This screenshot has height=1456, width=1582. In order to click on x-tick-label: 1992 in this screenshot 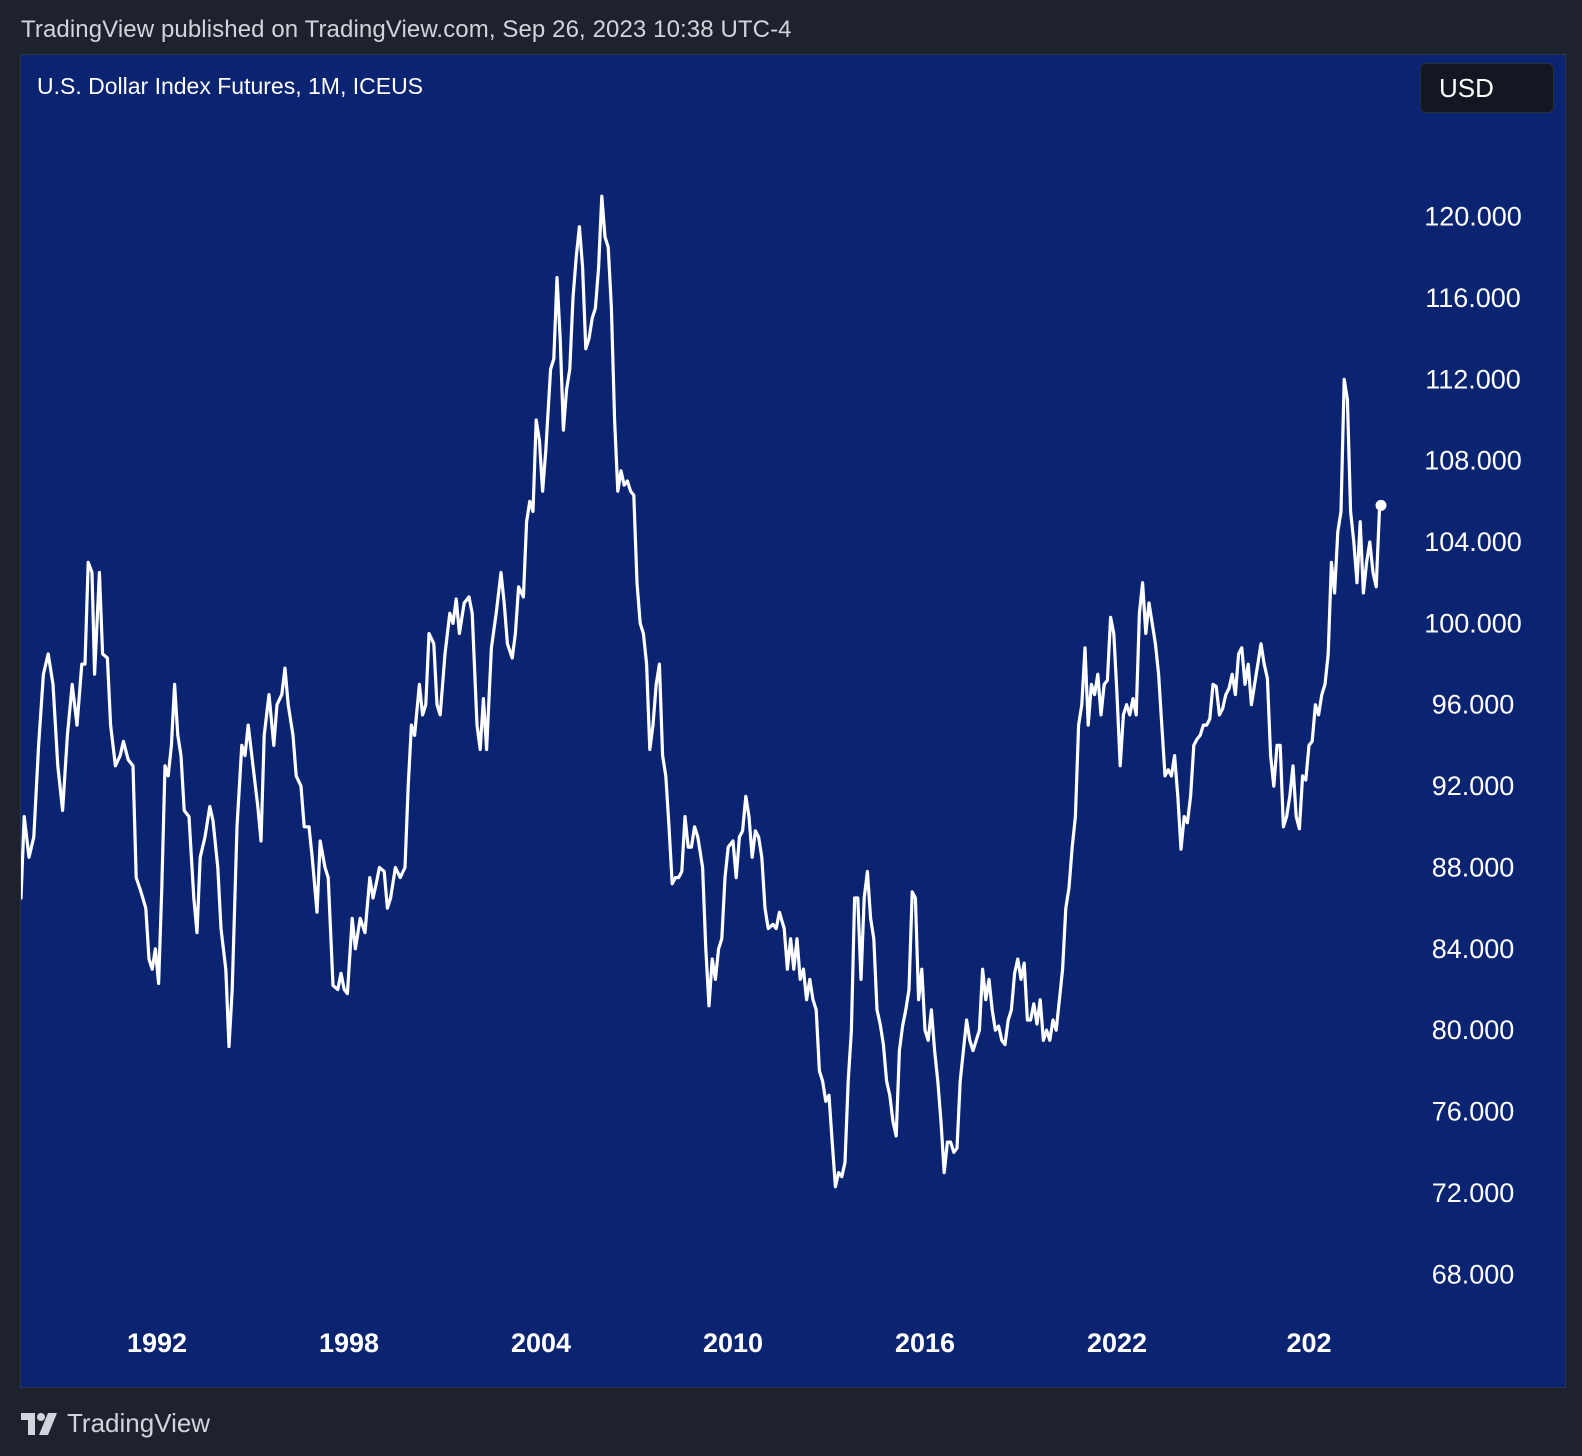, I will do `click(157, 1343)`.